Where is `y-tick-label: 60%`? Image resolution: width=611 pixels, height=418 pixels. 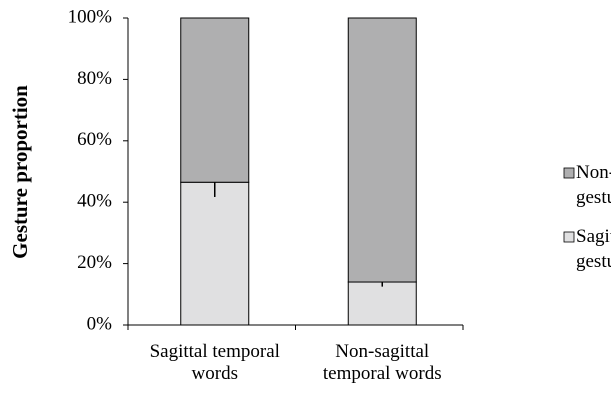 y-tick-label: 60% is located at coordinates (94, 139).